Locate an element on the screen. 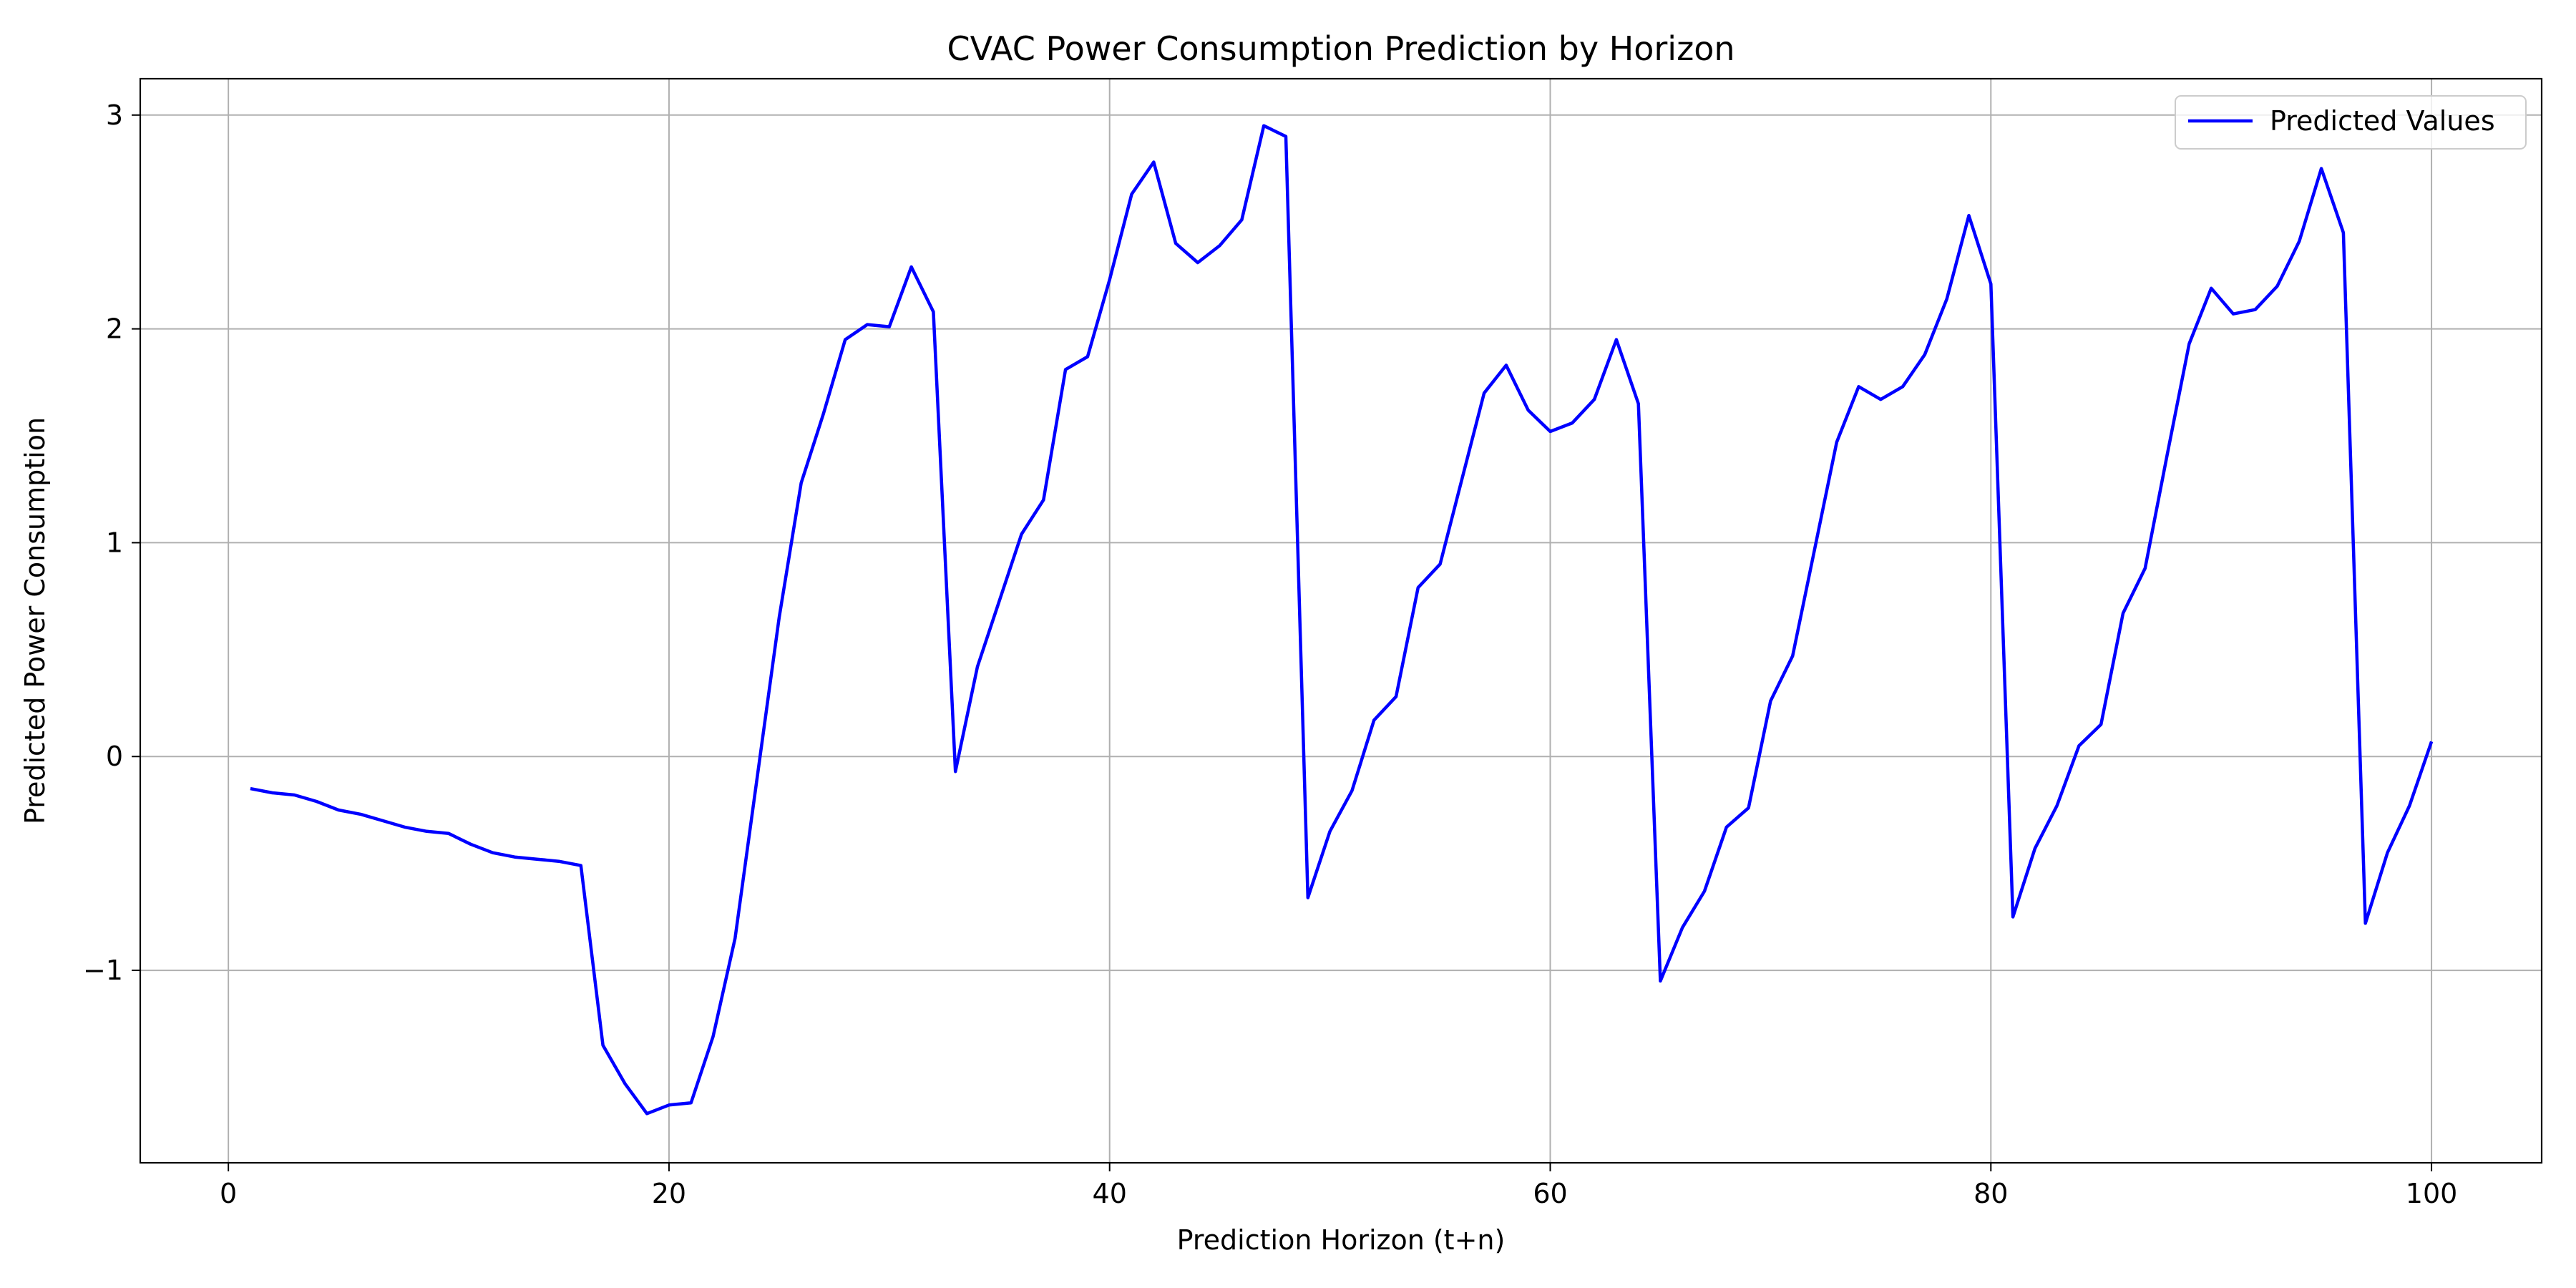 The height and width of the screenshot is (1288, 2576). x-tick-label: 0 is located at coordinates (228, 1193).